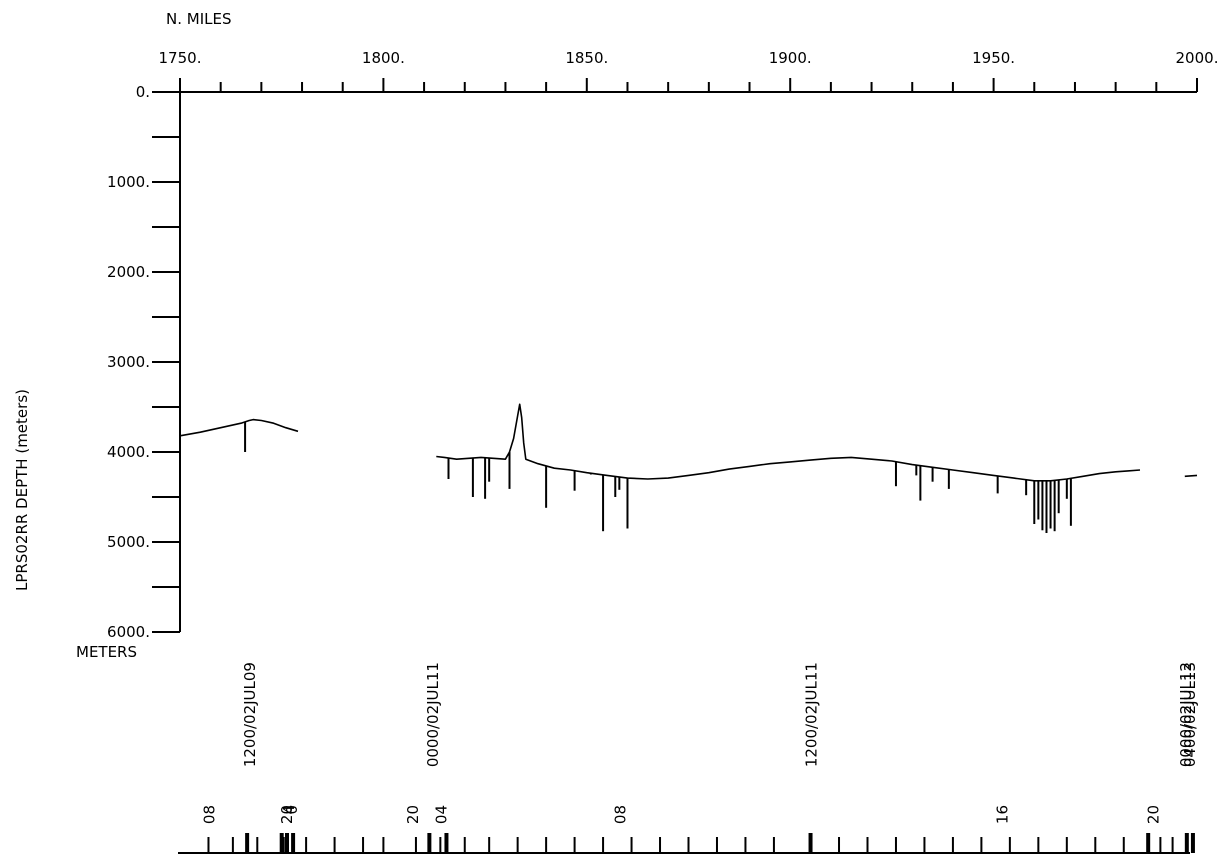 This screenshot has height=854, width=1232. What do you see at coordinates (128, 632) in the screenshot?
I see `y-tick-label: 6000.` at bounding box center [128, 632].